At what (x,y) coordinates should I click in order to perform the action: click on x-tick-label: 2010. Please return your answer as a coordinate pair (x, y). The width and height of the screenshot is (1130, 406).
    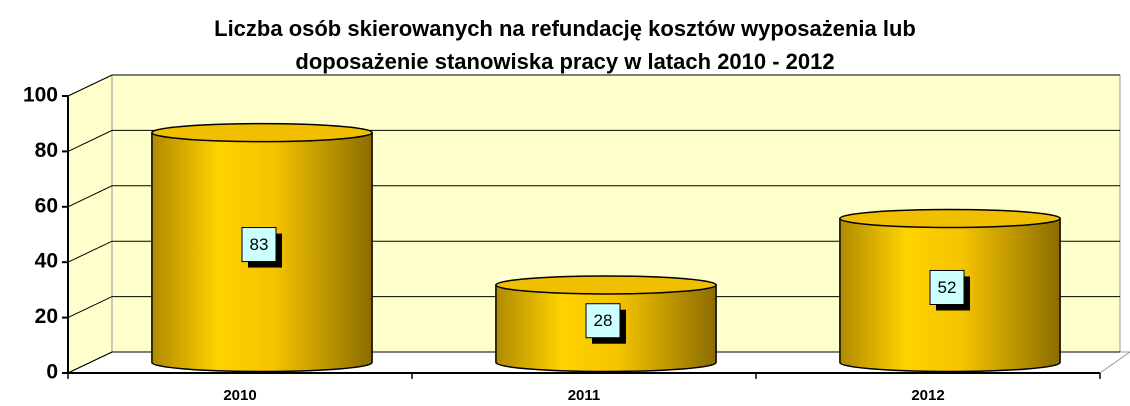
    Looking at the image, I should click on (239, 395).